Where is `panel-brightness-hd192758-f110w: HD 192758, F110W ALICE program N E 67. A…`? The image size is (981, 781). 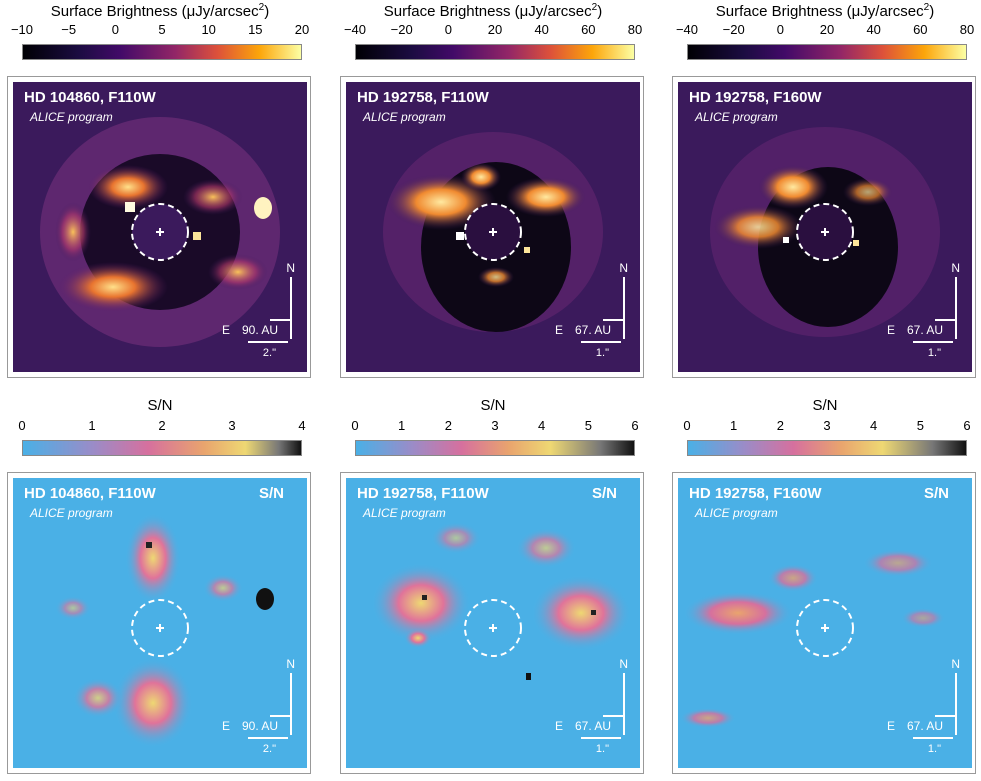
panel-brightness-hd192758-f110w: HD 192758, F110W ALICE program N E 67. A… is located at coordinates (492, 227).